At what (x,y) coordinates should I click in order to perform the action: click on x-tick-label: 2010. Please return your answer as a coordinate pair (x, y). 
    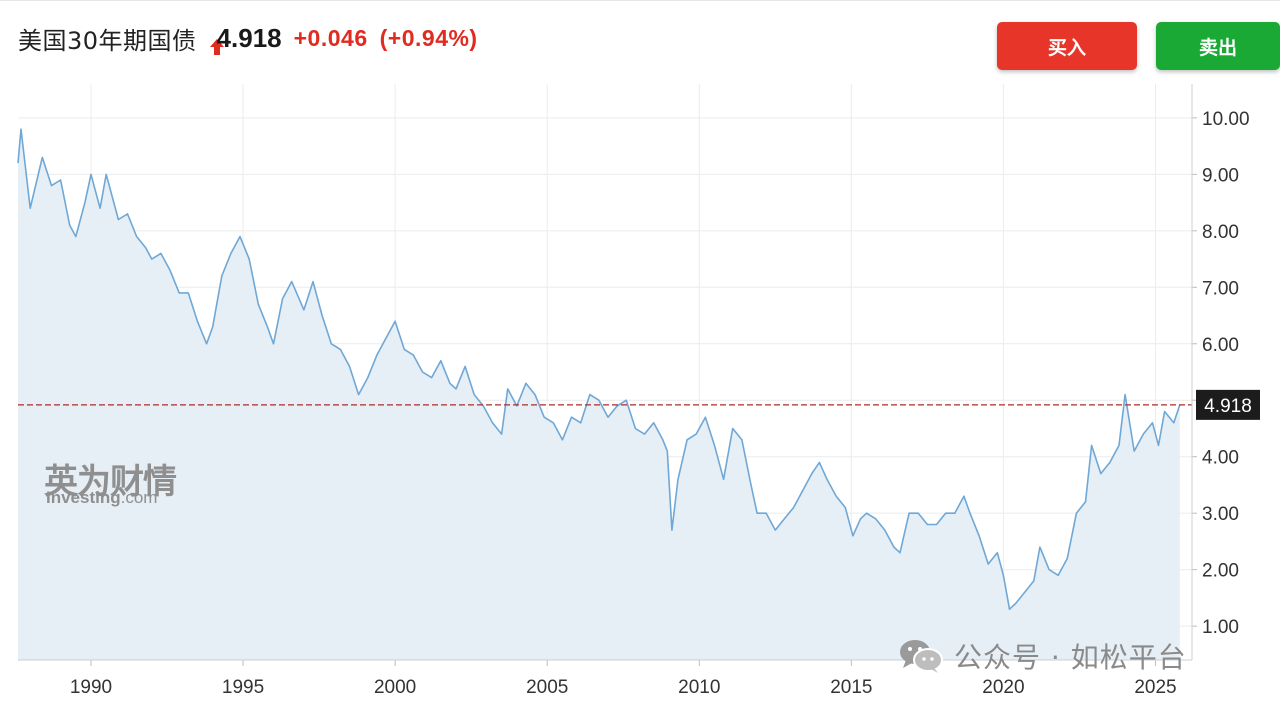
    Looking at the image, I should click on (699, 687).